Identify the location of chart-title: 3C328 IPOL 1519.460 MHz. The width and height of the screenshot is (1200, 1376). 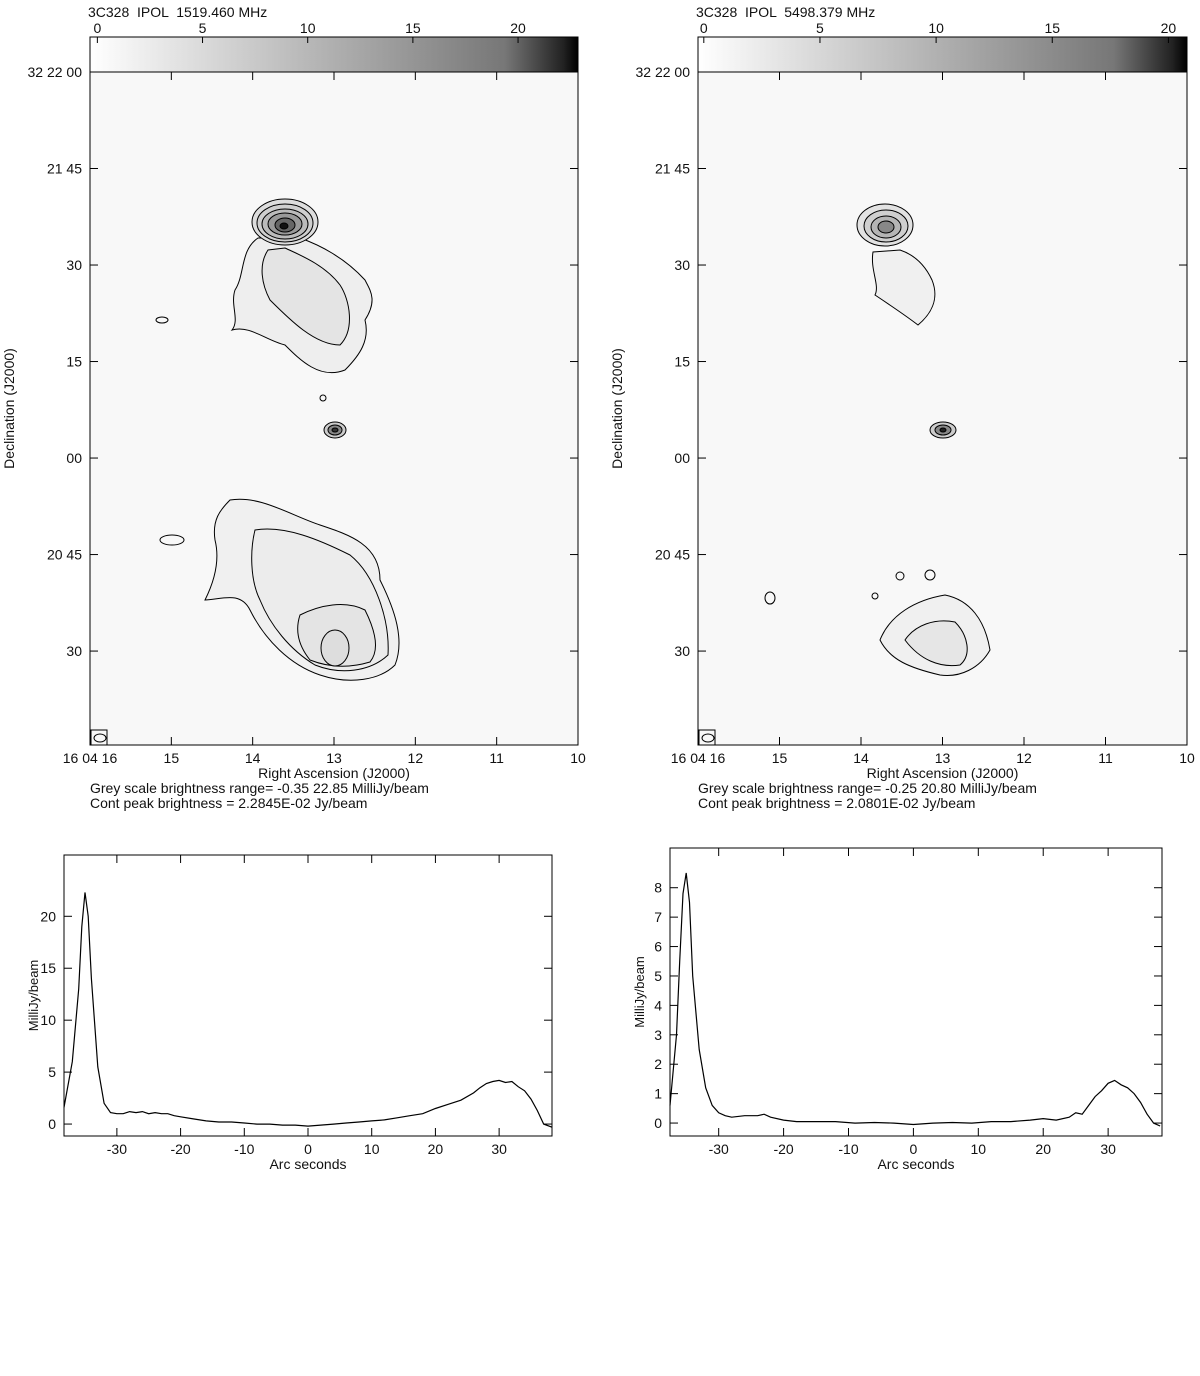
(177, 12).